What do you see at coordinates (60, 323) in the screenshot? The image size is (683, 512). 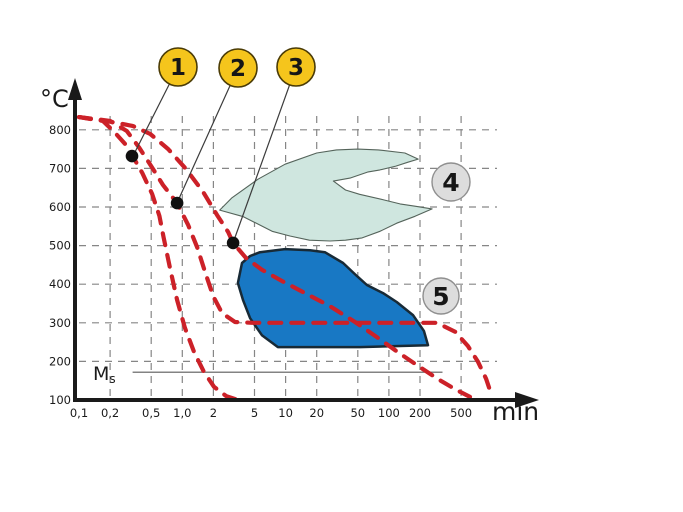 I see `y-tick-300: 300` at bounding box center [60, 323].